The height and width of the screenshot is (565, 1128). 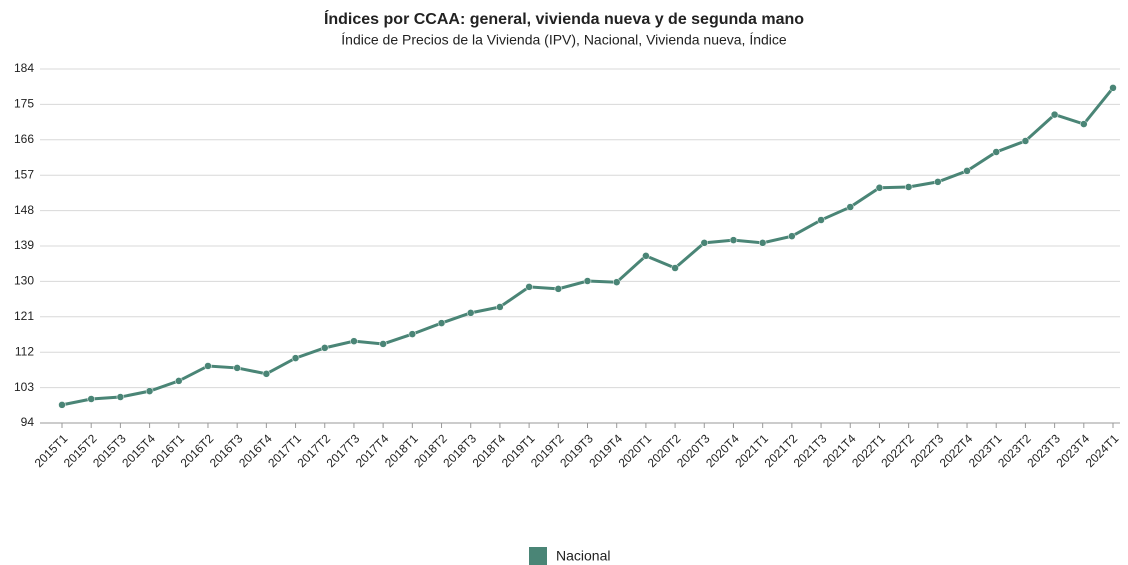 What do you see at coordinates (24, 139) in the screenshot?
I see `y-tick-label: 166` at bounding box center [24, 139].